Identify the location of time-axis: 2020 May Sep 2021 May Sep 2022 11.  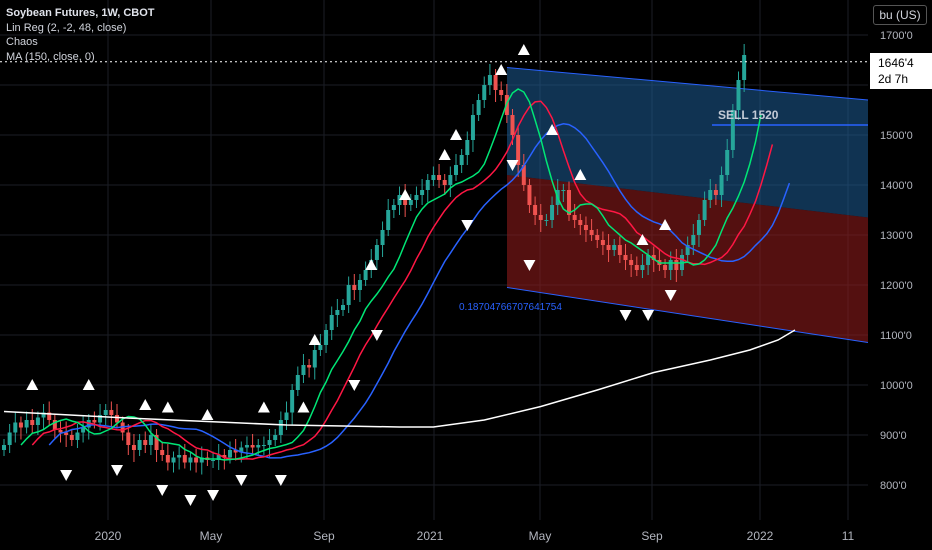
(475, 536).